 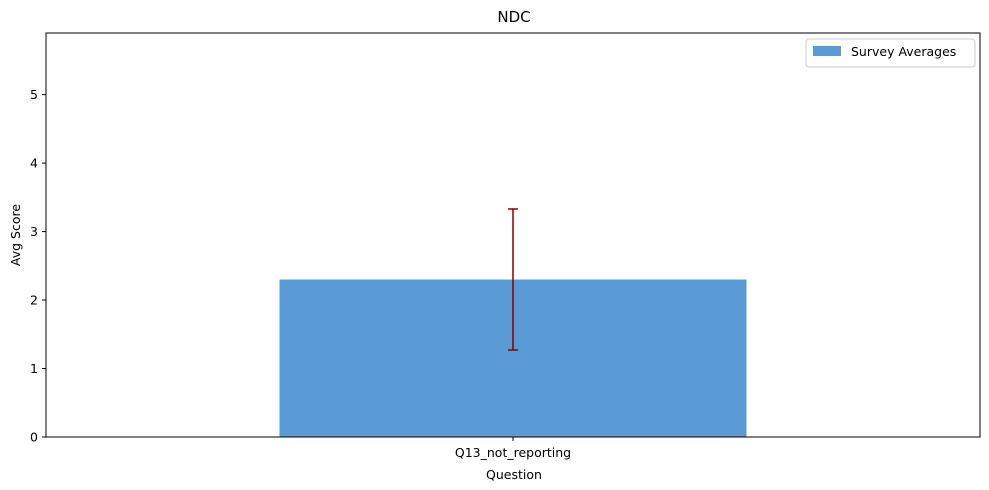 I want to click on y-tick-label: 5, so click(x=34, y=94).